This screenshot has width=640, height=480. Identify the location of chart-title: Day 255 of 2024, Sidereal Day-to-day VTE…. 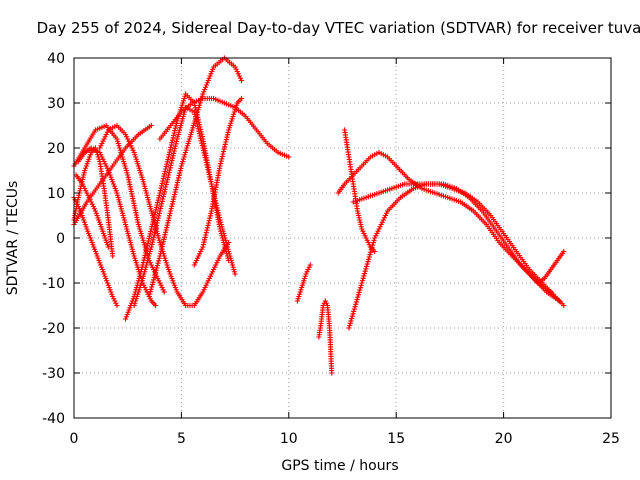
(338, 28).